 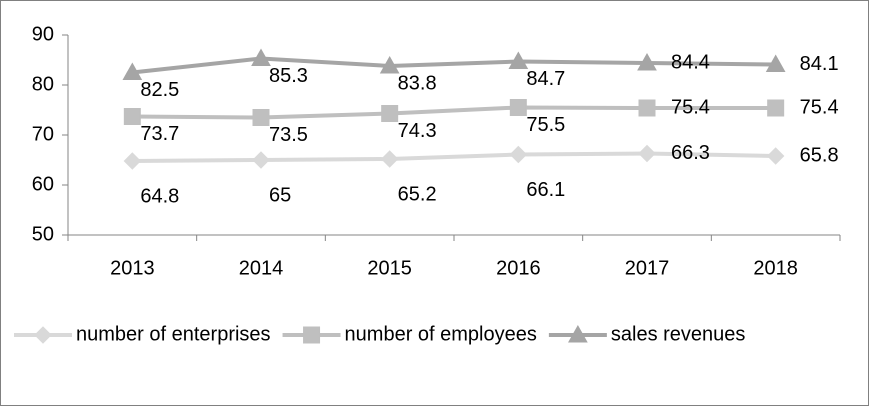 I want to click on data-label: 84.7, so click(x=545, y=79).